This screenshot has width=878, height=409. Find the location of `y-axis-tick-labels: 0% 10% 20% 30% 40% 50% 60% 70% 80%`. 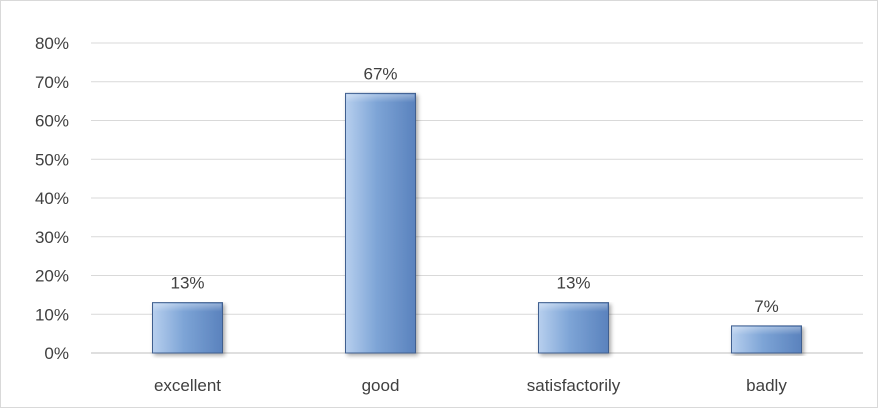

y-axis-tick-labels: 0% 10% 20% 30% 40% 50% 60% 70% 80% is located at coordinates (52, 198).